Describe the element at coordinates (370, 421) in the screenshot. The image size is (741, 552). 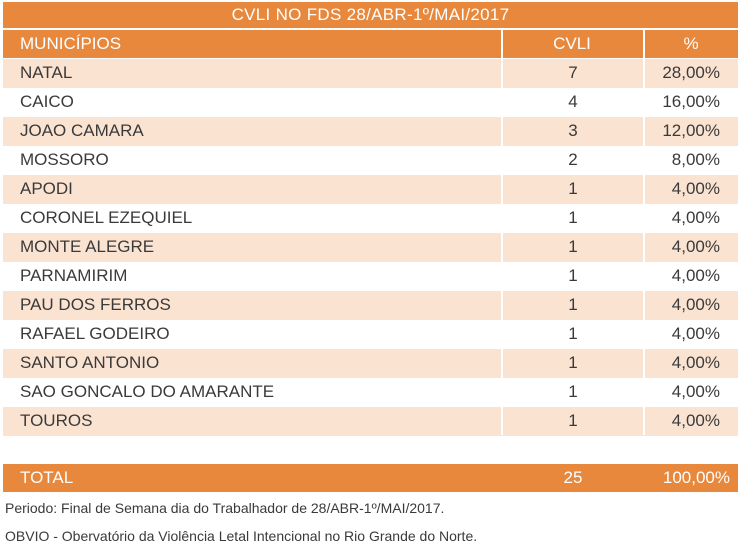
I see `table-row: TOUROS 1 4,00%` at that location.